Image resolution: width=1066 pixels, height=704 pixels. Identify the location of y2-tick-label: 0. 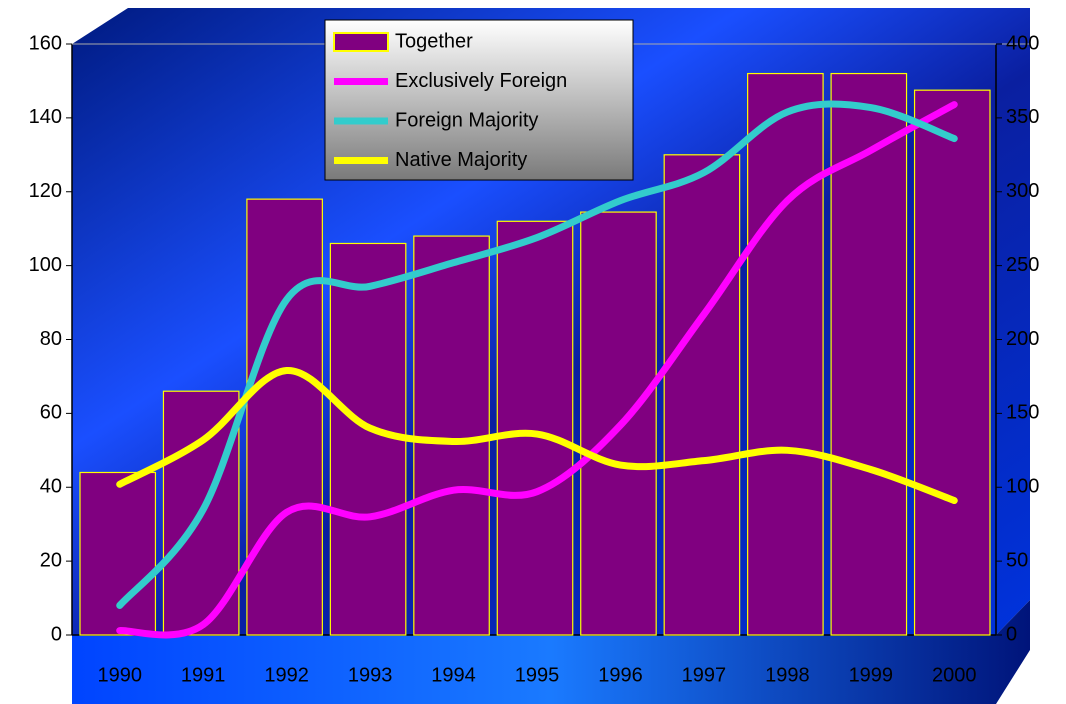
(1011, 634).